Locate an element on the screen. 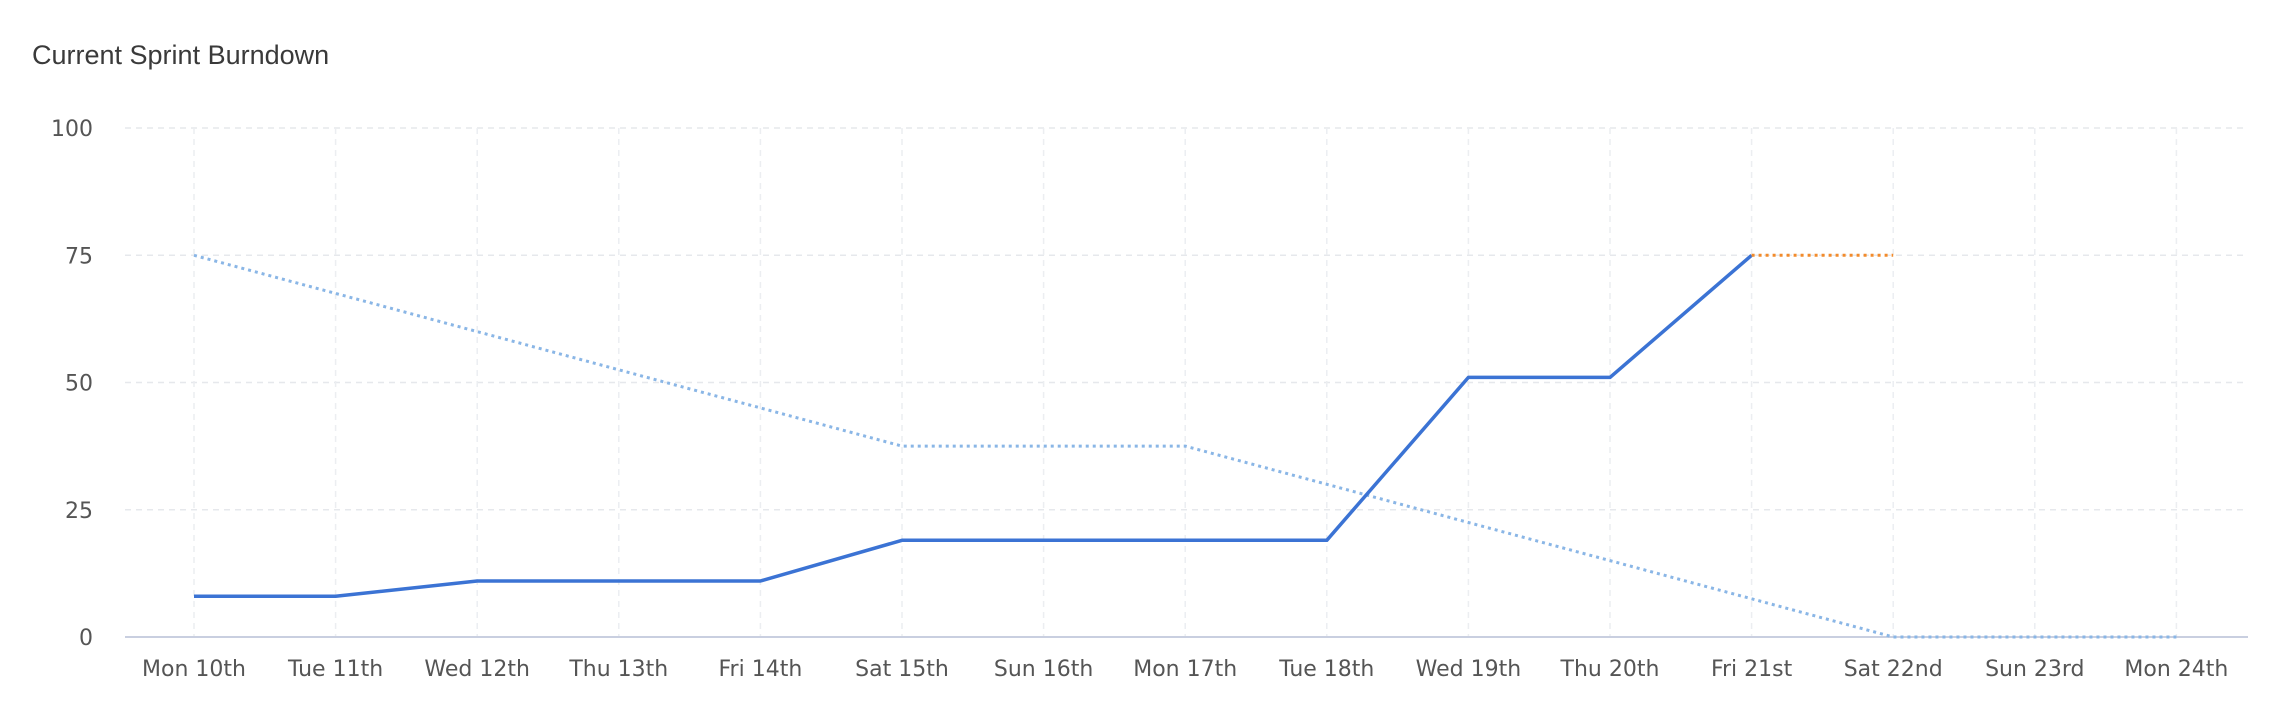 The image size is (2271, 724). y-tick-label: 75 is located at coordinates (79, 256).